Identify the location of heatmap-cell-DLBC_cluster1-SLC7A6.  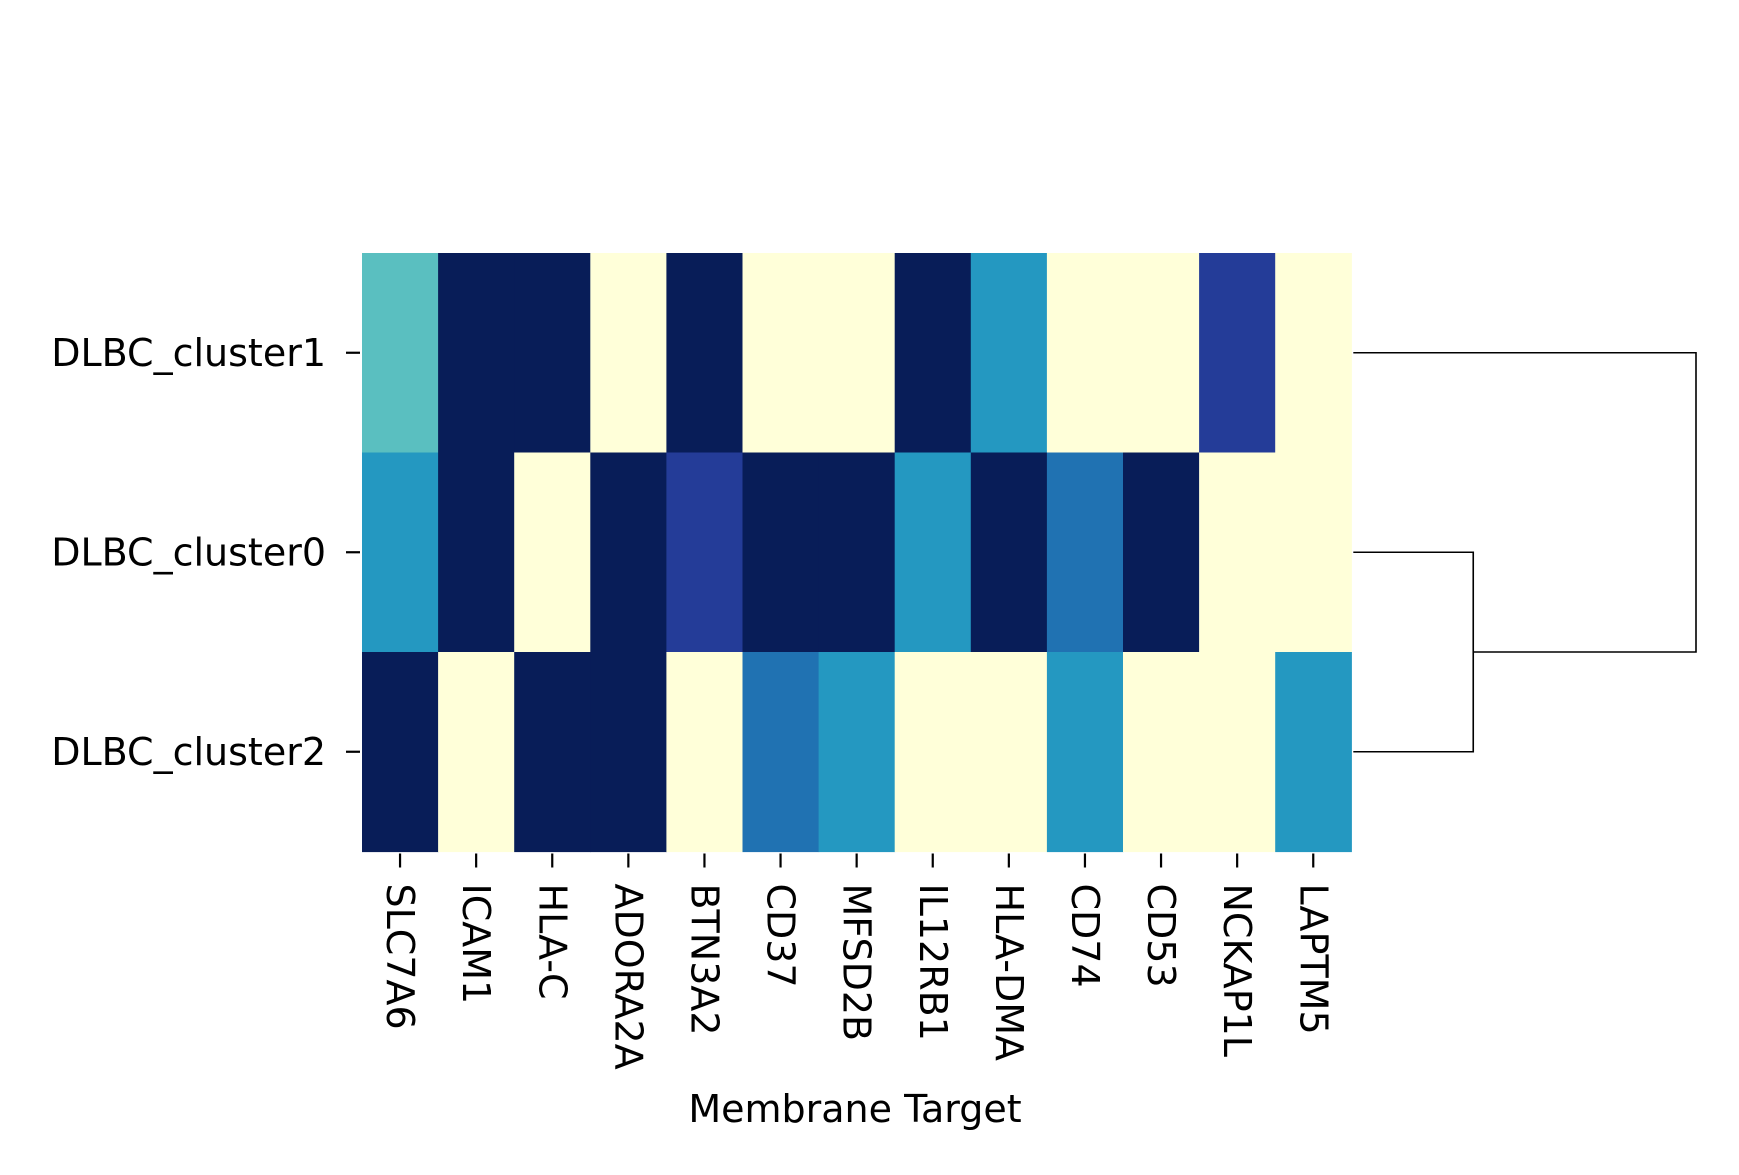
(400, 353).